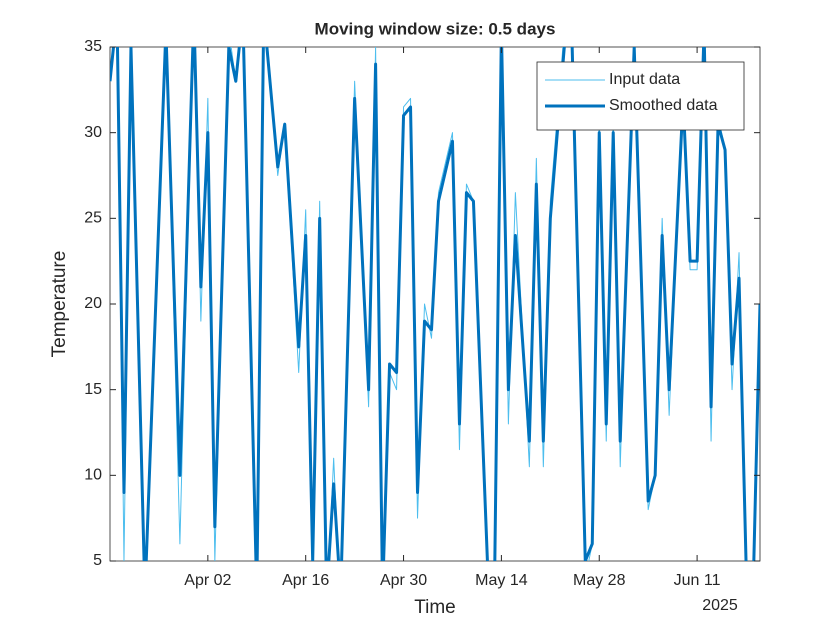 The height and width of the screenshot is (635, 840). I want to click on x-tick-label: May 28, so click(599, 580).